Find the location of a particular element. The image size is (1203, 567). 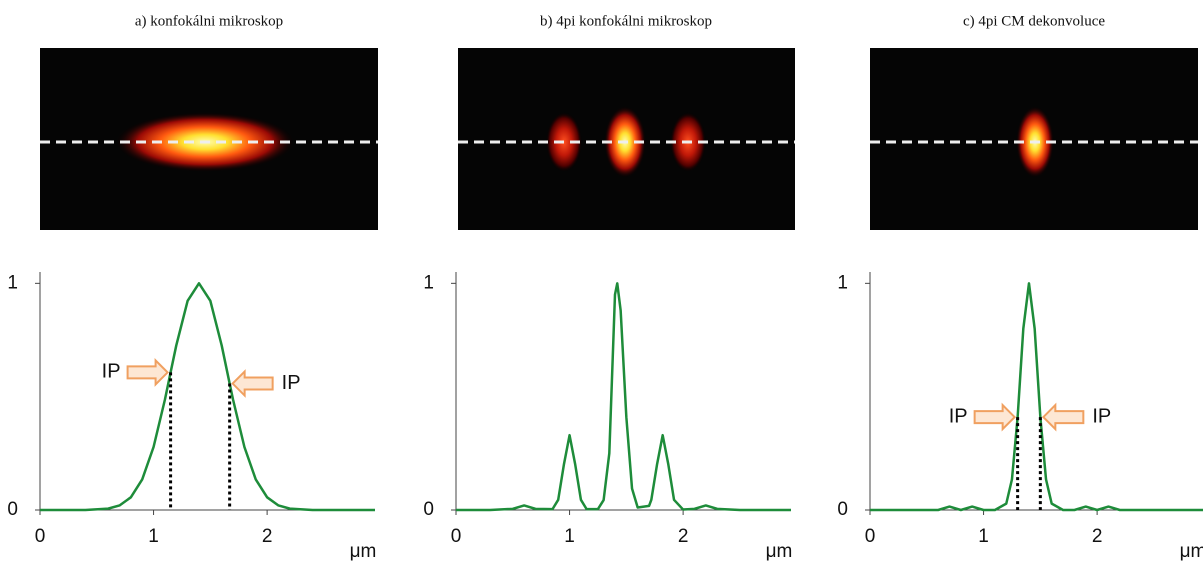

chart-title: c) 4pi CM dekonvoluce is located at coordinates (1034, 21).